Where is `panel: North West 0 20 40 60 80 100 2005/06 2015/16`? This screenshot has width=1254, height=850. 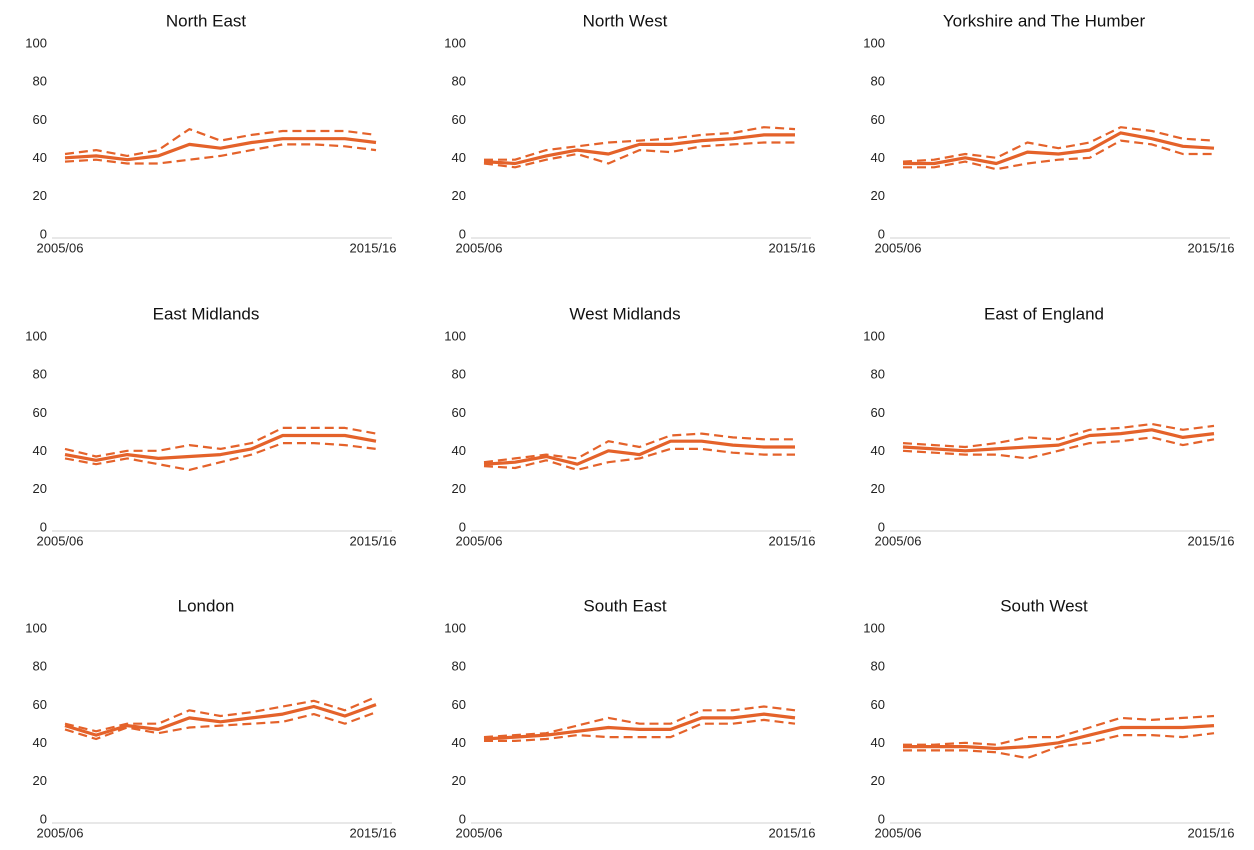 panel: North West 0 20 40 60 80 100 2005/06 2015/16 is located at coordinates (629, 133).